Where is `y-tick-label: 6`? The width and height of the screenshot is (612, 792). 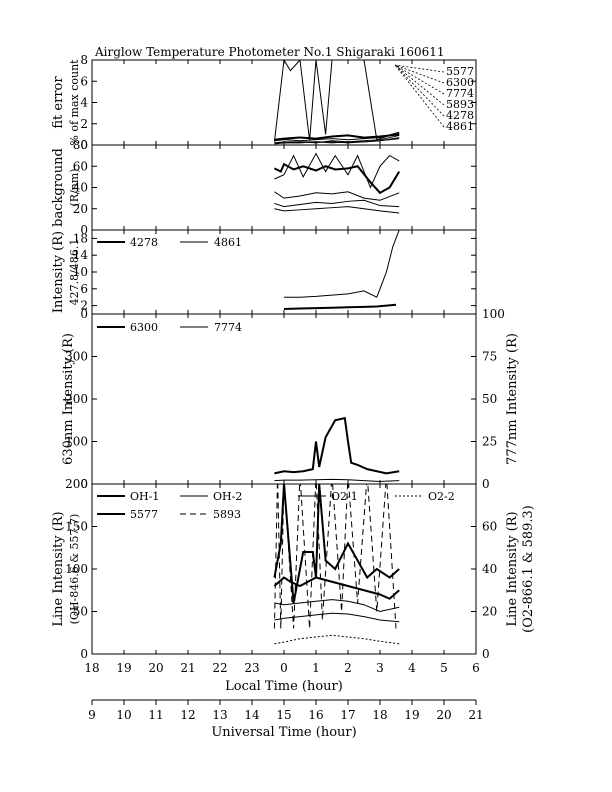
y-tick-label: 6 is located at coordinates (84, 81).